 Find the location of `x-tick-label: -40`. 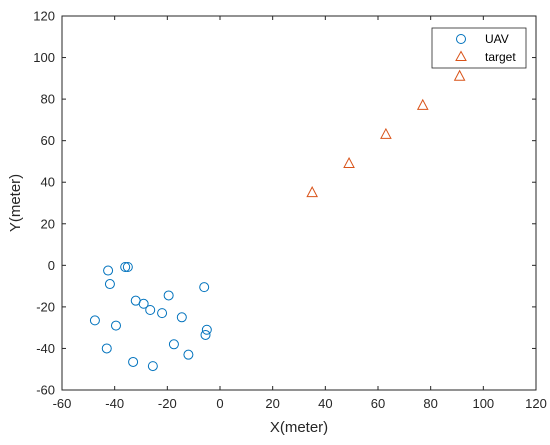

x-tick-label: -40 is located at coordinates (114, 403).